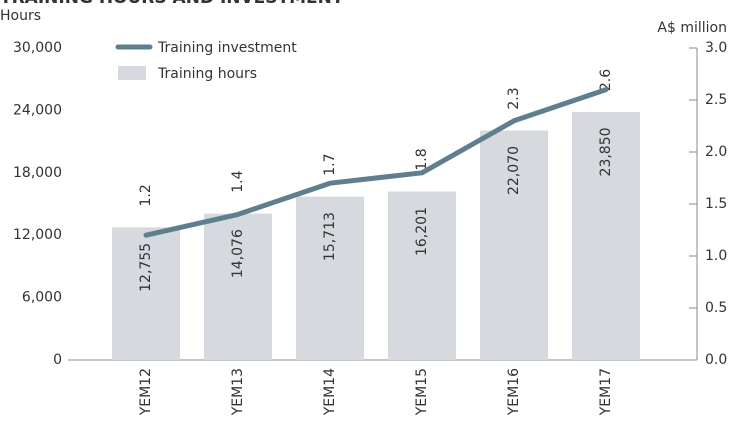  I want to click on x-tick-label: YEM16, so click(514, 392).